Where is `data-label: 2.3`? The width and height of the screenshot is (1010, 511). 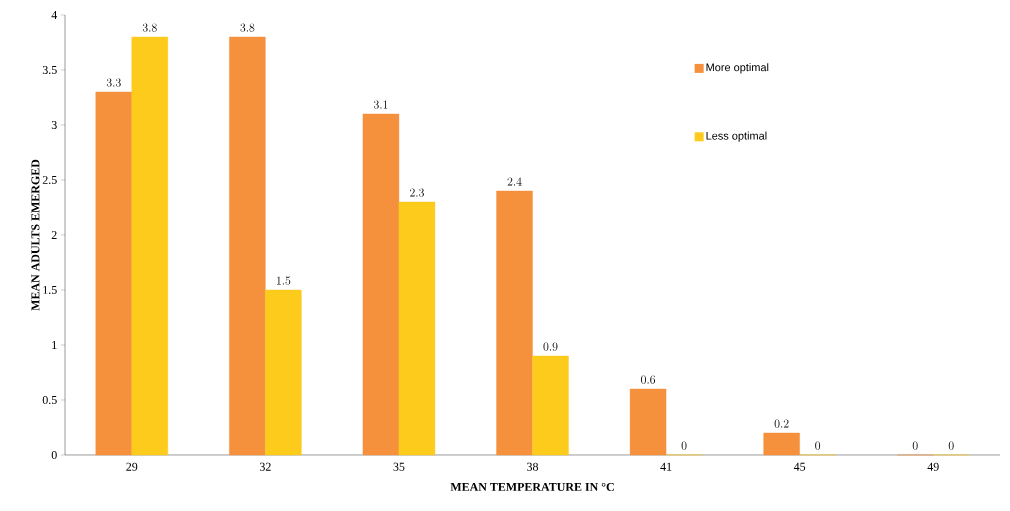
data-label: 2.3 is located at coordinates (417, 192).